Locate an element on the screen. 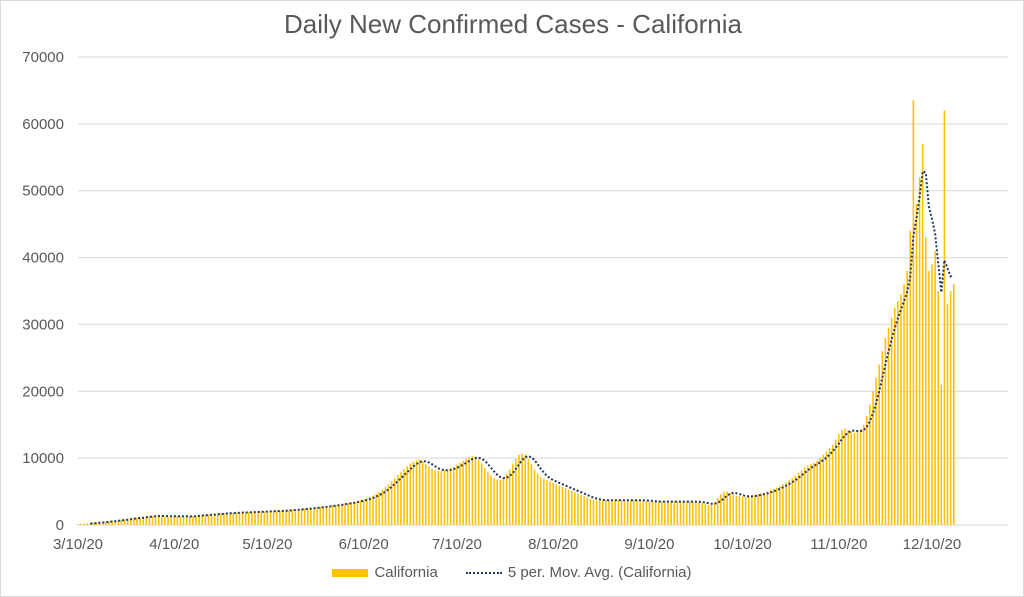  chart-legend: California 5 per. Mov. Avg. (California) is located at coordinates (512, 572).